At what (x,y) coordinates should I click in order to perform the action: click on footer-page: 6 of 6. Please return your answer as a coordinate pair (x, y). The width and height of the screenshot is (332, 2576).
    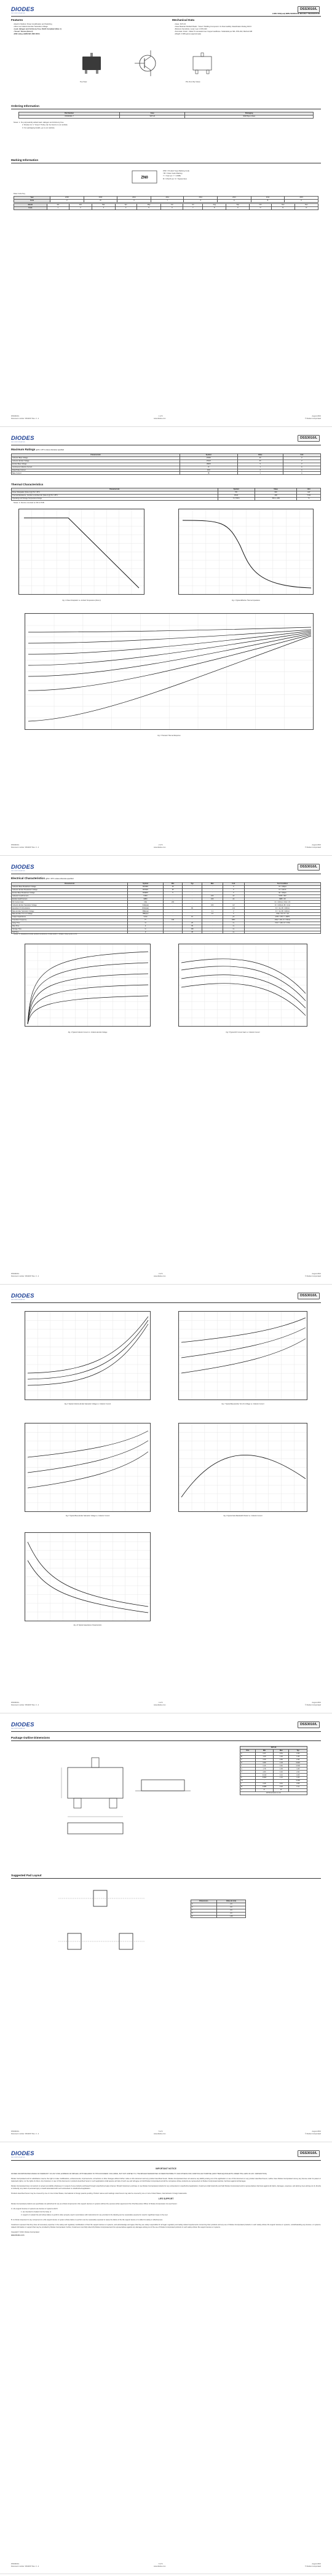
    Looking at the image, I should click on (161, 2564).